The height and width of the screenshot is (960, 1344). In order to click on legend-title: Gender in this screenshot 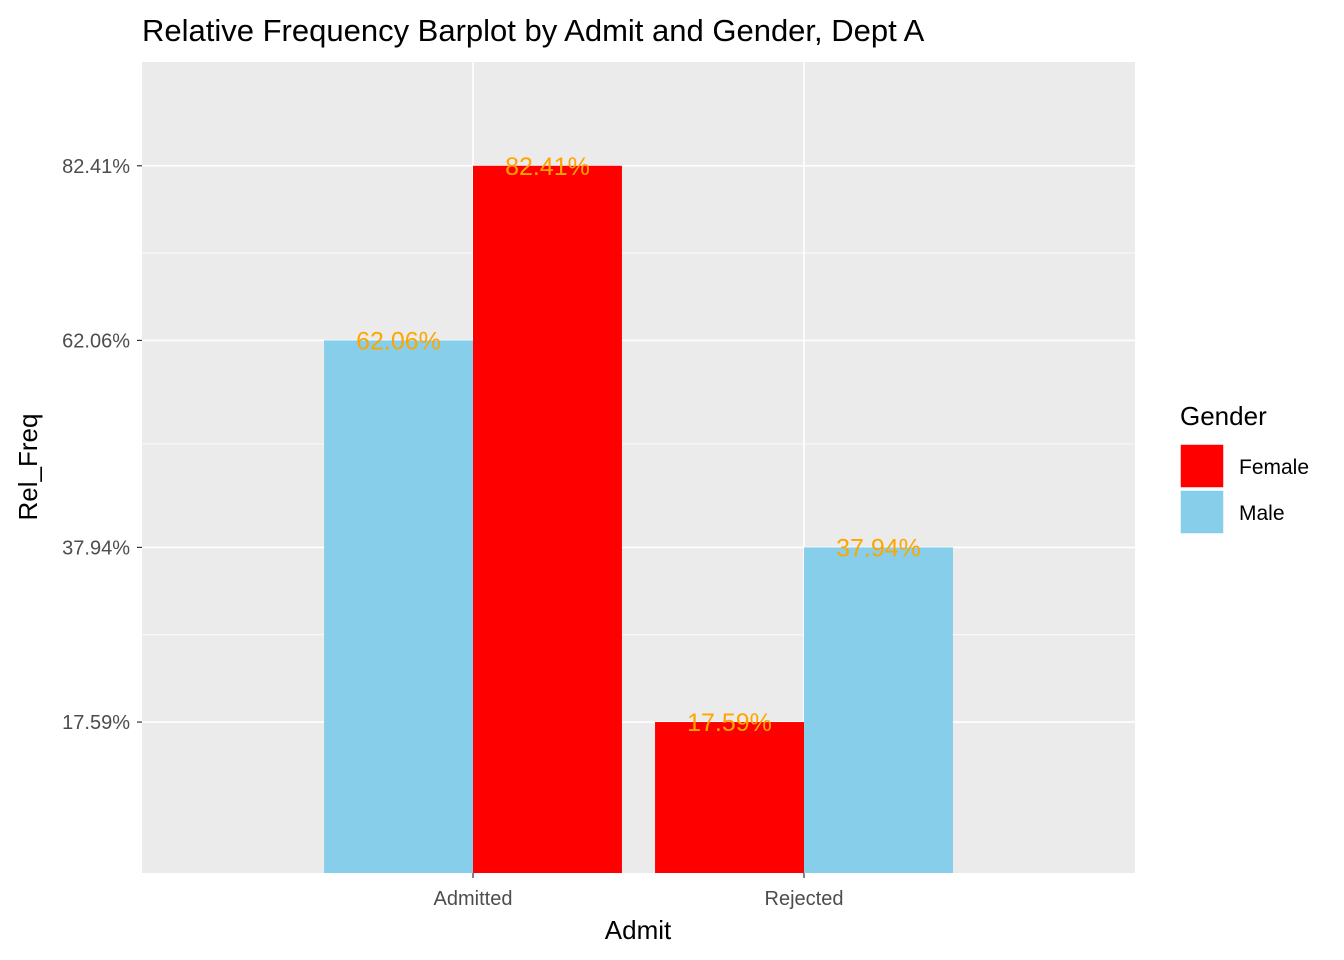, I will do `click(1223, 416)`.